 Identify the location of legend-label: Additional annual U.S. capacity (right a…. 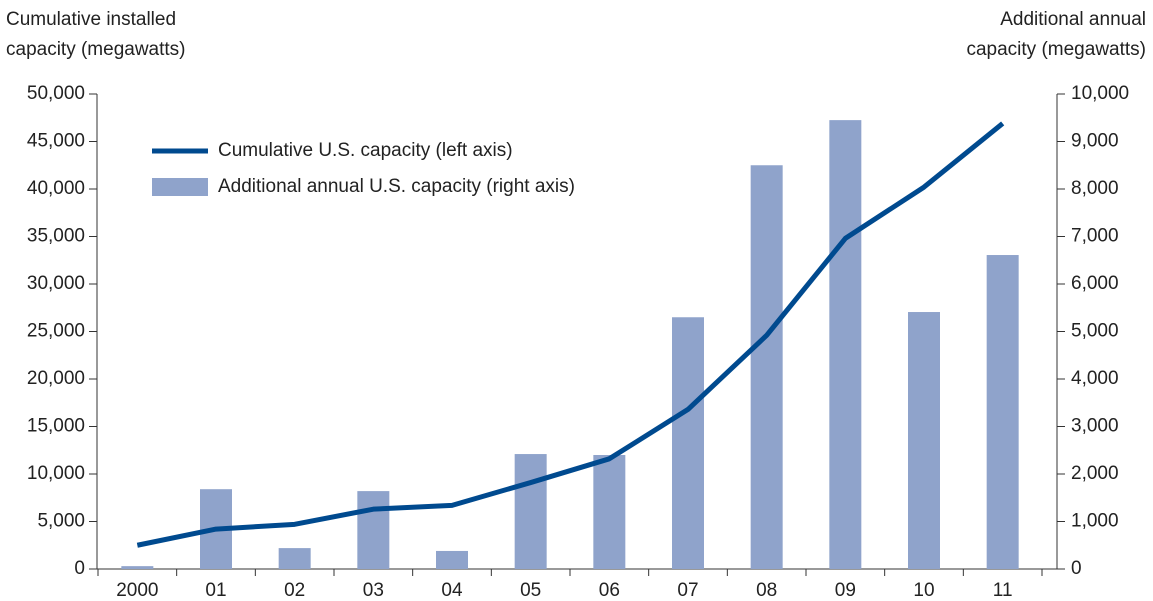
(396, 186).